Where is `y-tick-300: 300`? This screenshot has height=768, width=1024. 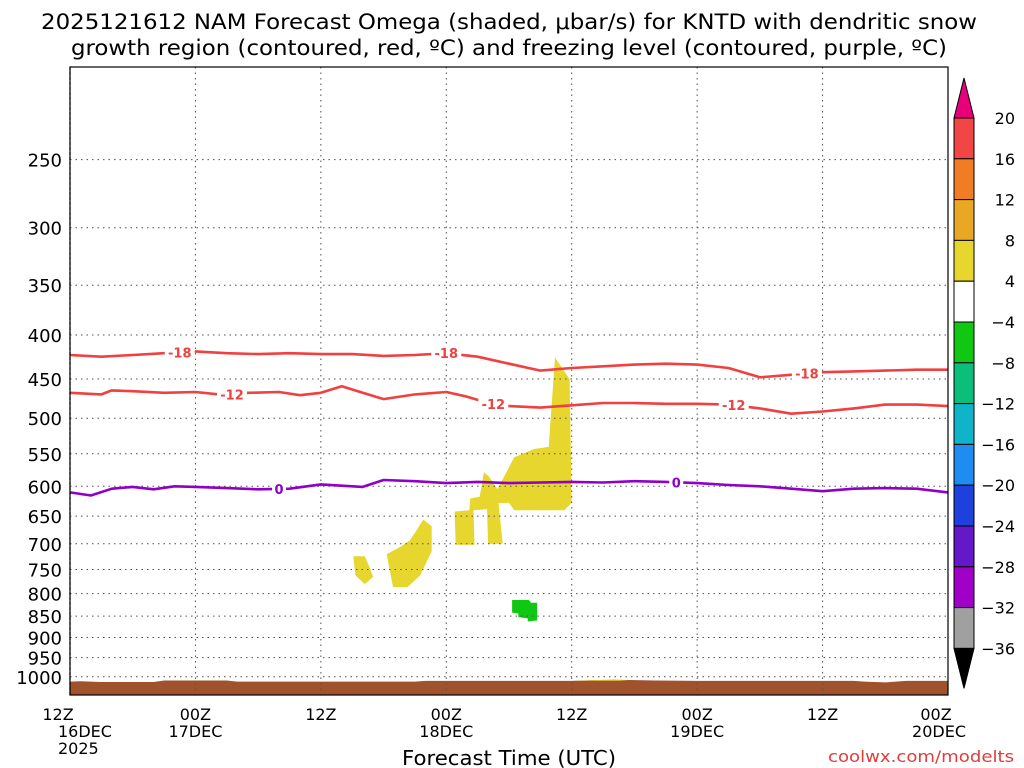
y-tick-300: 300 is located at coordinates (45, 229).